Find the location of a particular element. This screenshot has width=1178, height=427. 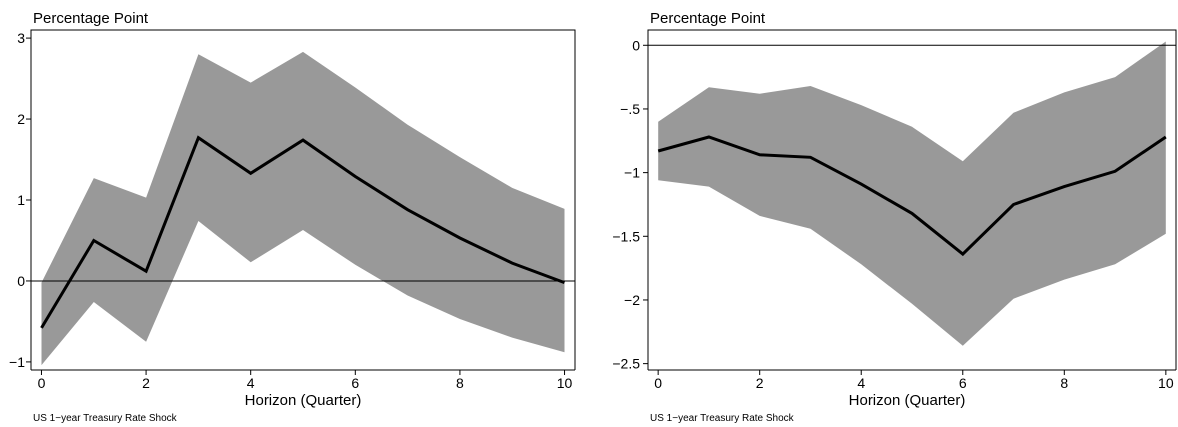

left-x-tick-label: 4 is located at coordinates (251, 383).